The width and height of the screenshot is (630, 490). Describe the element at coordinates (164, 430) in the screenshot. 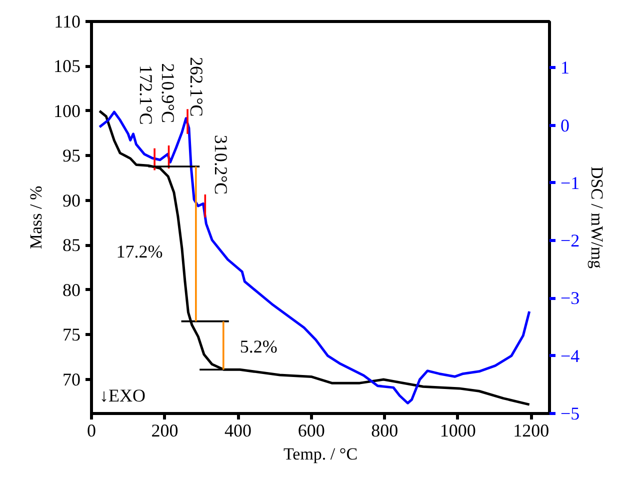

I see `x-tick-label: 200` at that location.